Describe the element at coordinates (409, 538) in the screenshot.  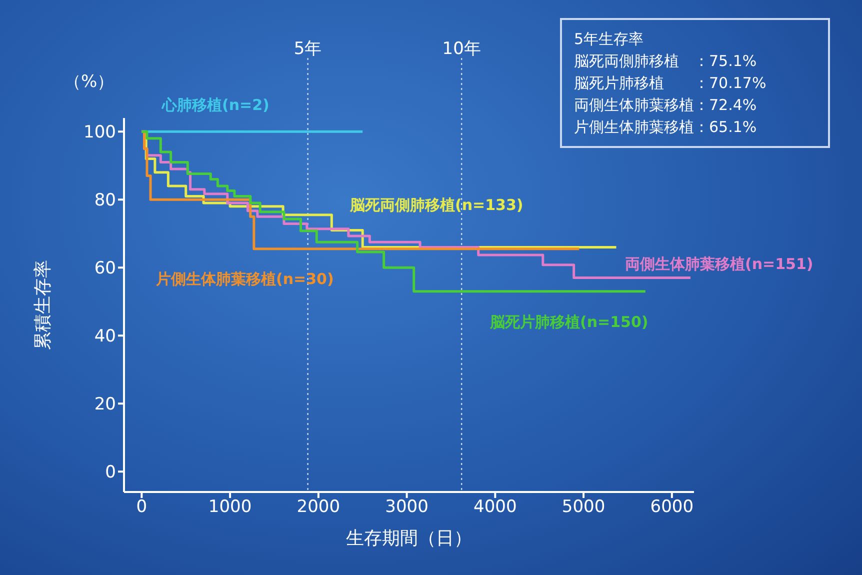
I see `x-axis-title: 生存期間（日）` at that location.